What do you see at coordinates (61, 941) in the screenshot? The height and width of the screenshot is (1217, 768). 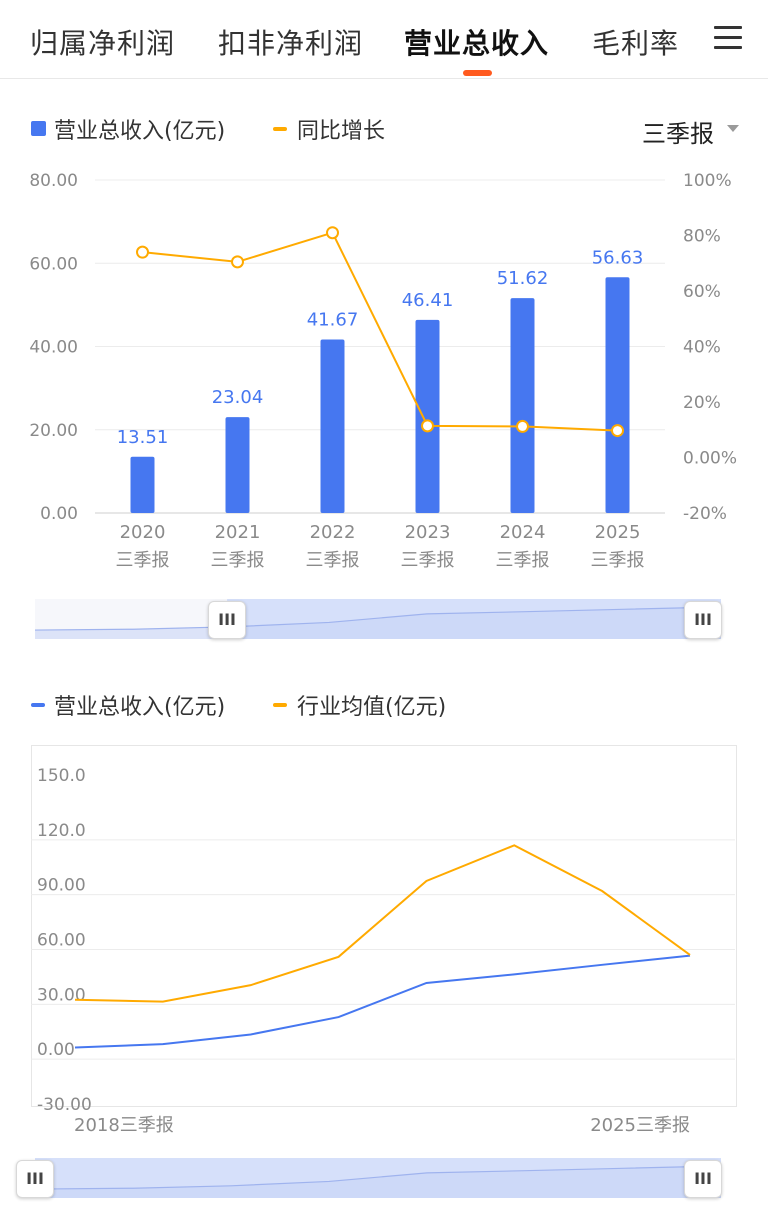 I see `y-axis-tick-label: 60.00` at bounding box center [61, 941].